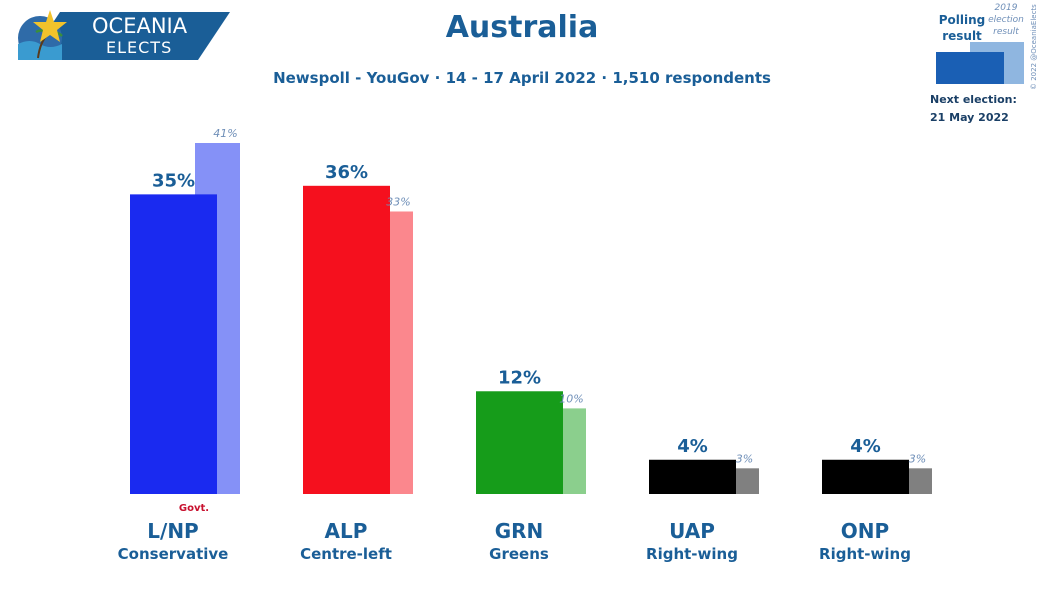 Image resolution: width=1050 pixels, height=593 pixels. What do you see at coordinates (980, 43) in the screenshot?
I see `legend: Polling result 2019 election result` at bounding box center [980, 43].